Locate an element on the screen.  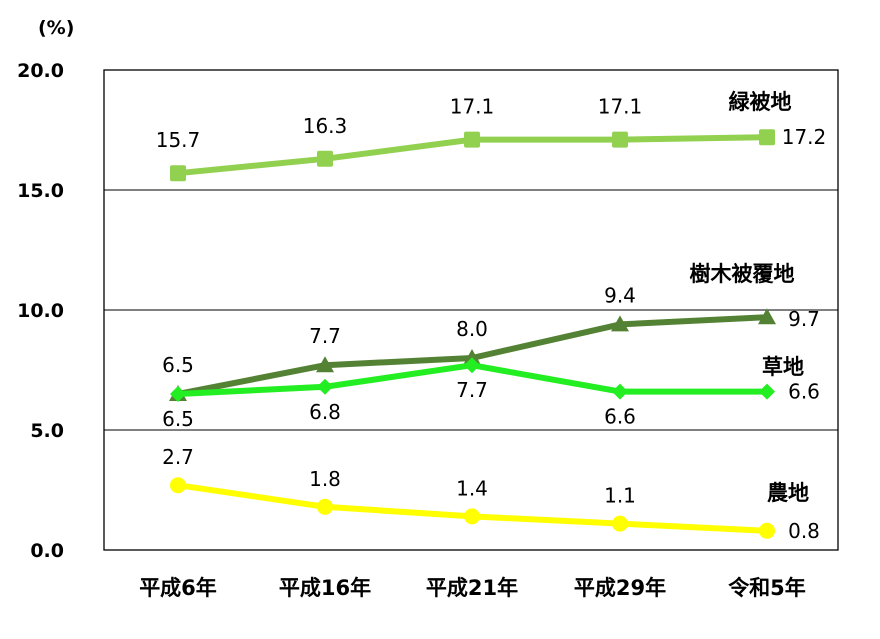
data-label: 1.4 is located at coordinates (472, 488).